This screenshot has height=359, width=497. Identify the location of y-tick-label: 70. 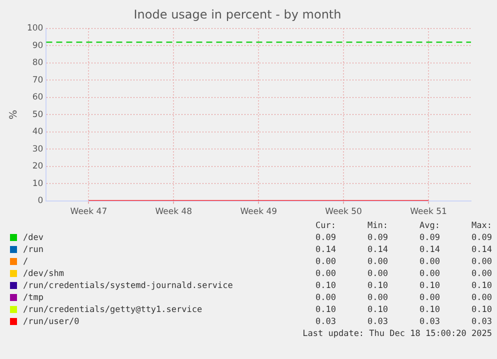
(38, 80).